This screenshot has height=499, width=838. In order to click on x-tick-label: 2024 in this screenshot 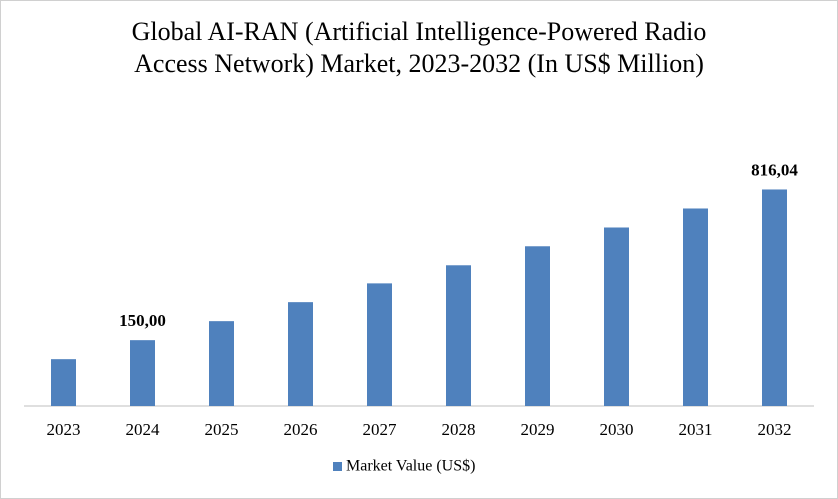, I will do `click(143, 429)`.